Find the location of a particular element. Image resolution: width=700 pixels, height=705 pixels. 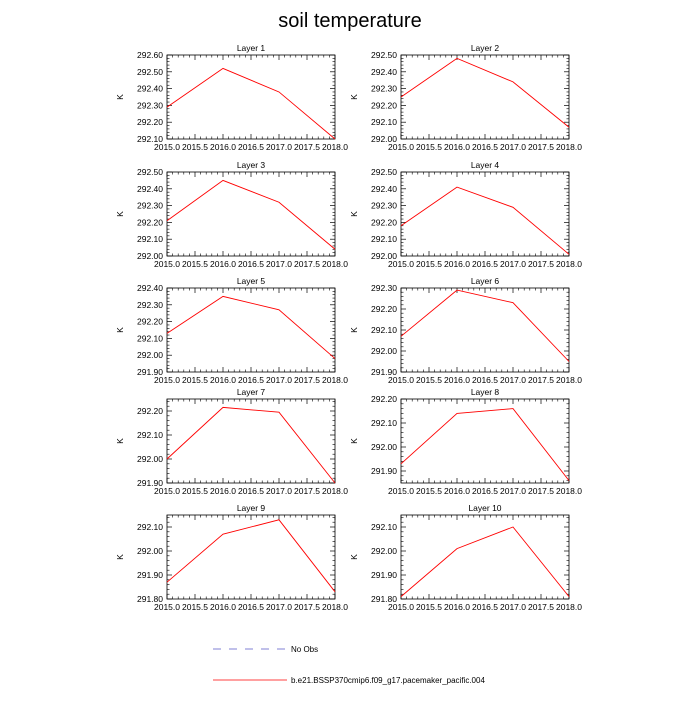

panel-title: Layer 2 is located at coordinates (485, 48).